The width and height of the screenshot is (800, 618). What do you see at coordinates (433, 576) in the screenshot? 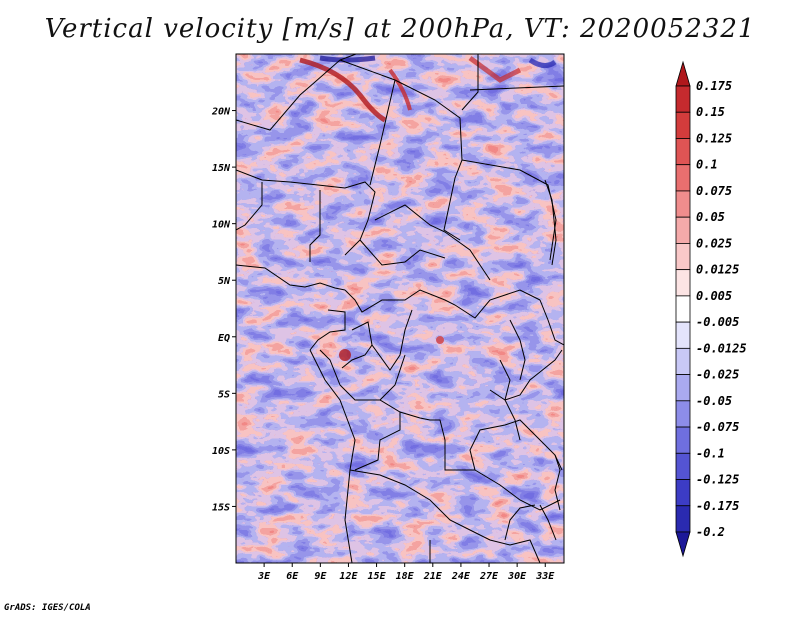
I see `lon-tick-label: 21E` at bounding box center [433, 576].